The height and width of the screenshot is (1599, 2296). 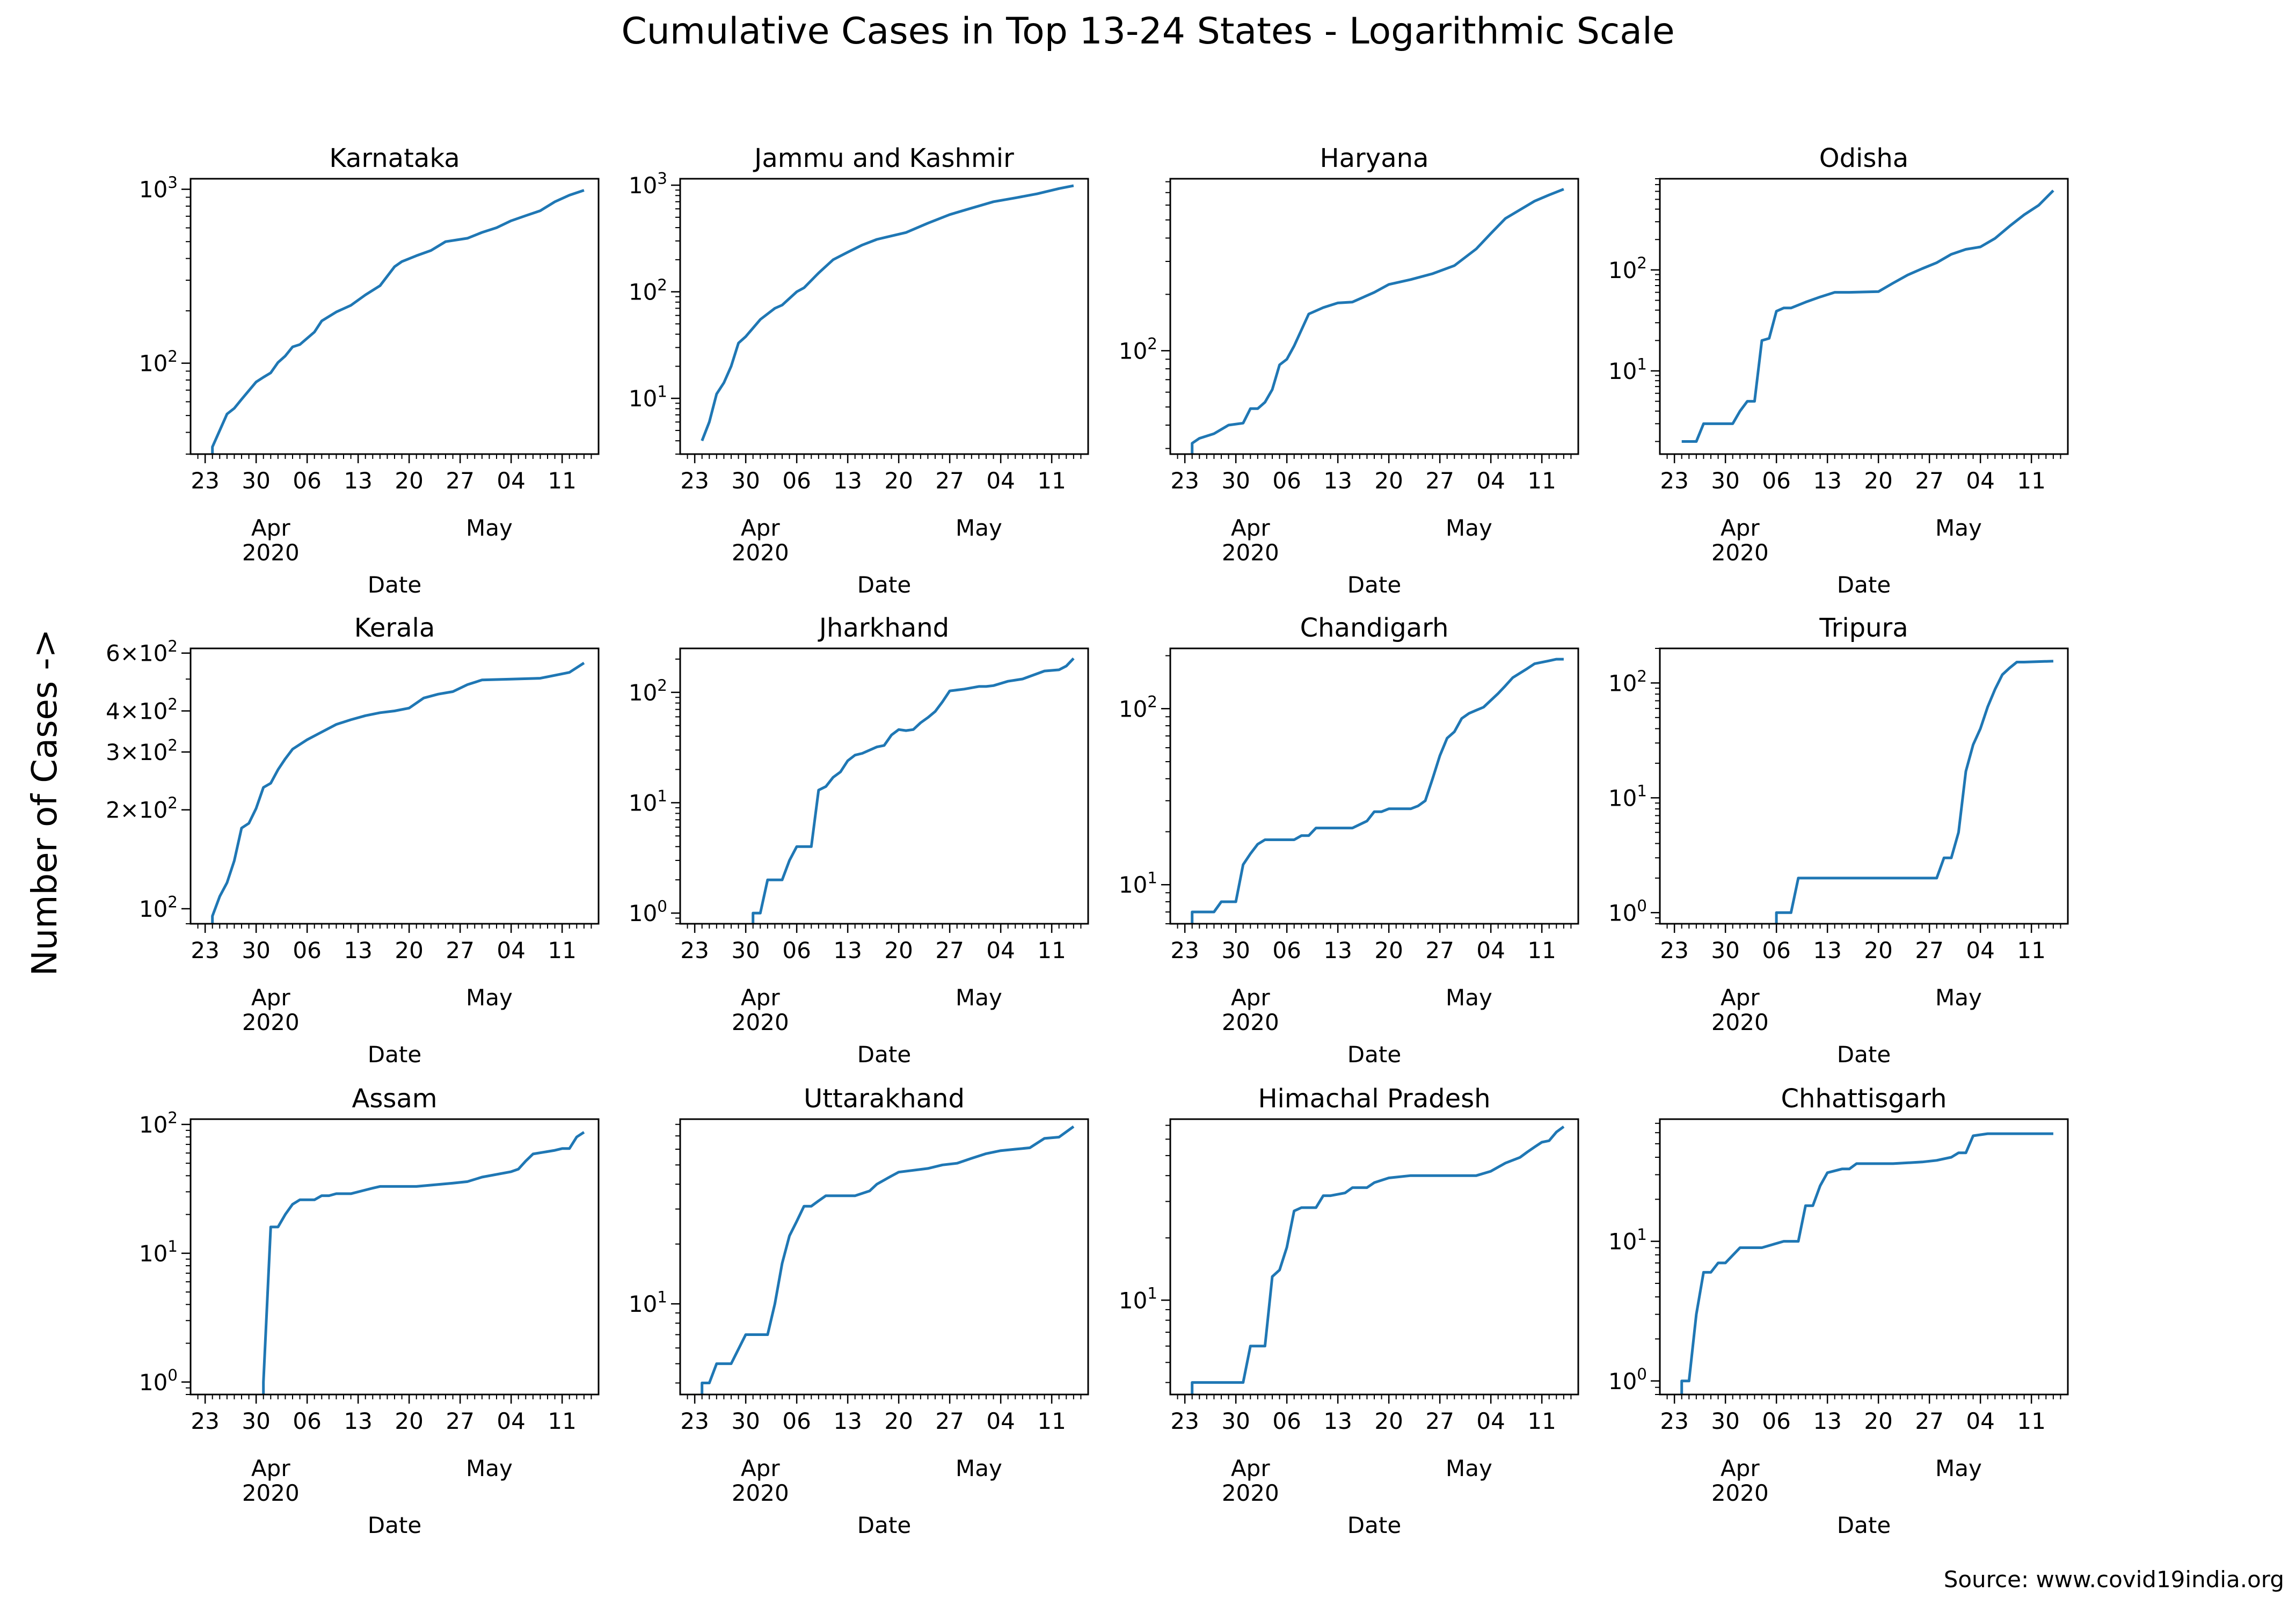 I want to click on subplot-title: Tripura, so click(x=1863, y=628).